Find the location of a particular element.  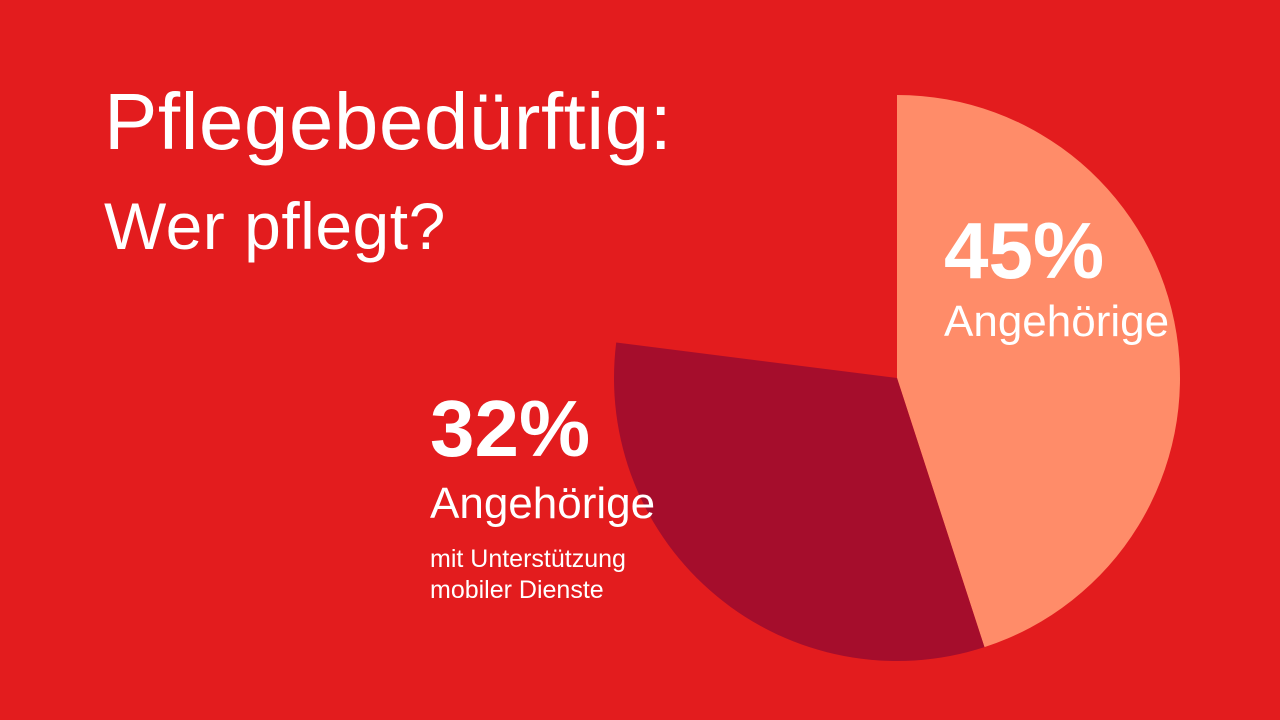

slice-sublabel-line-2: mobiler Dienste is located at coordinates (517, 590).